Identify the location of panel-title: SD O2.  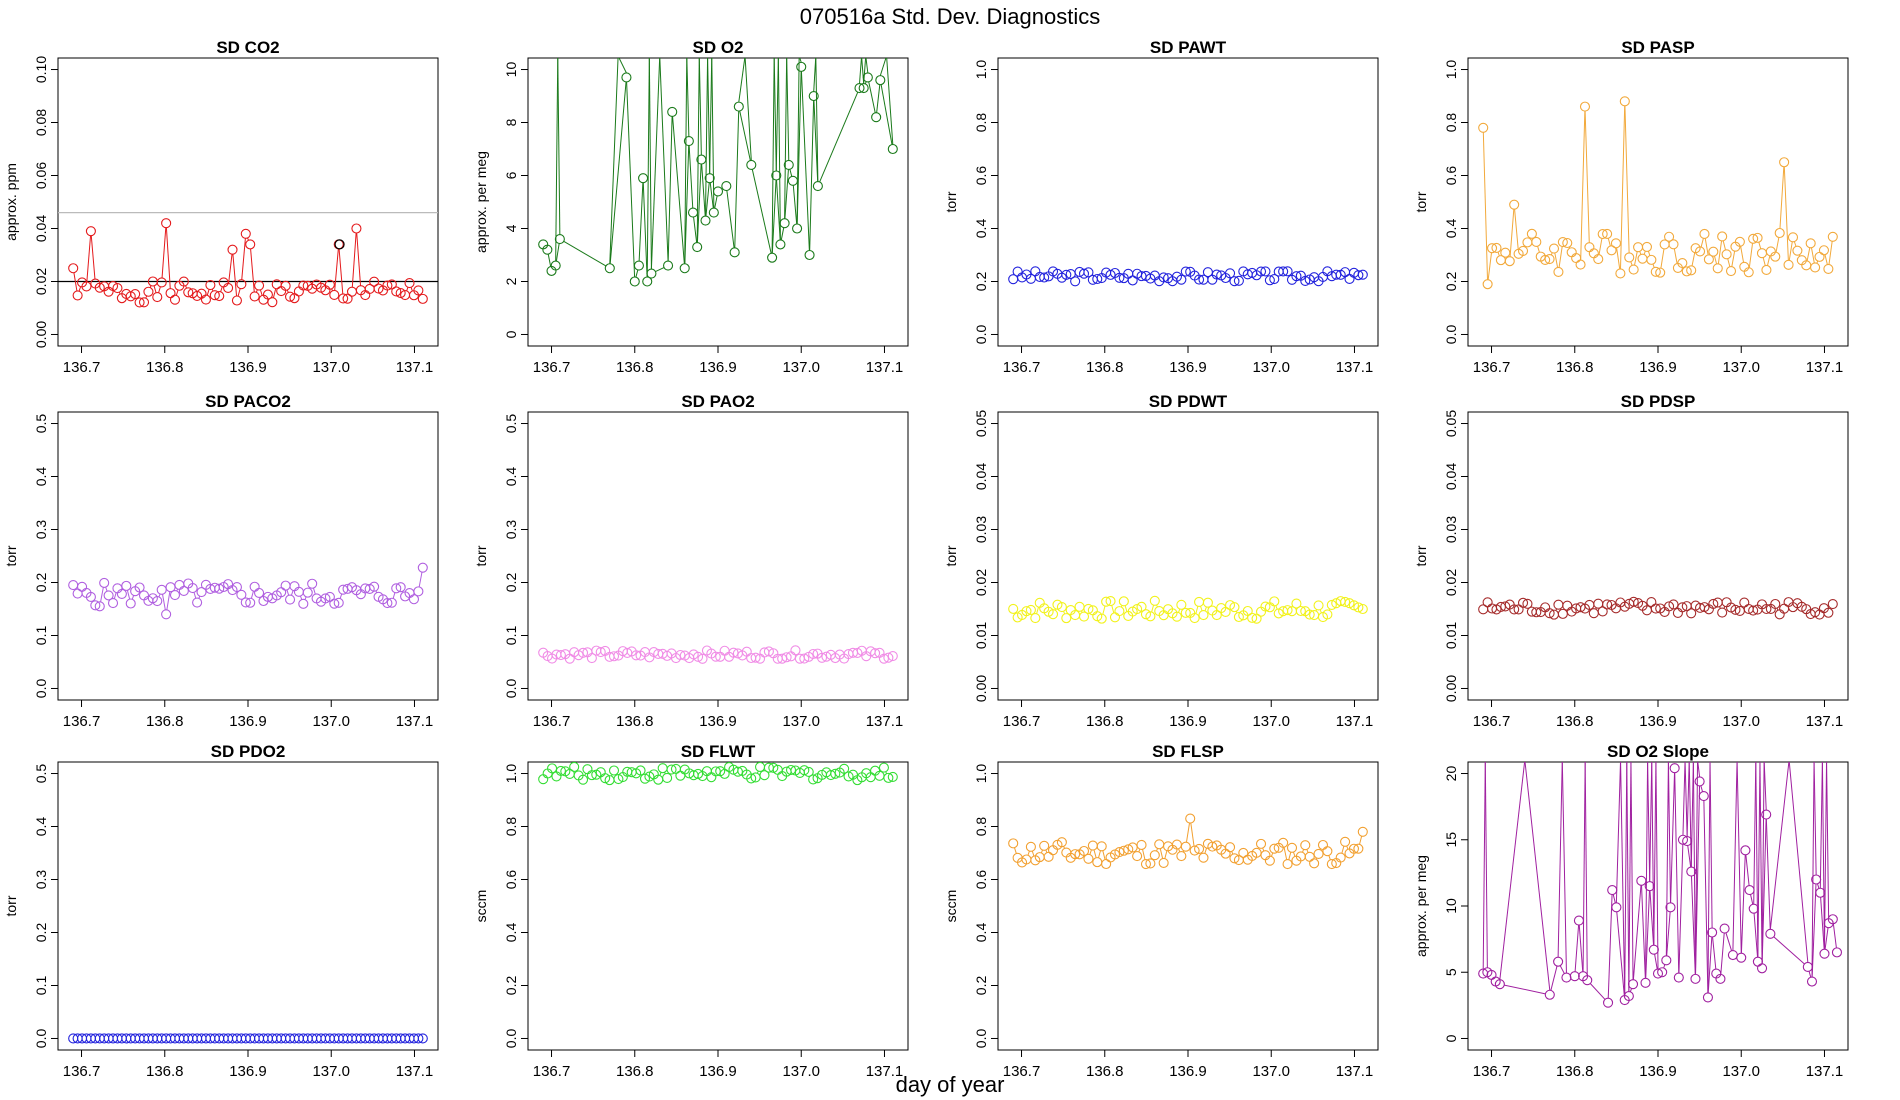
(717, 47).